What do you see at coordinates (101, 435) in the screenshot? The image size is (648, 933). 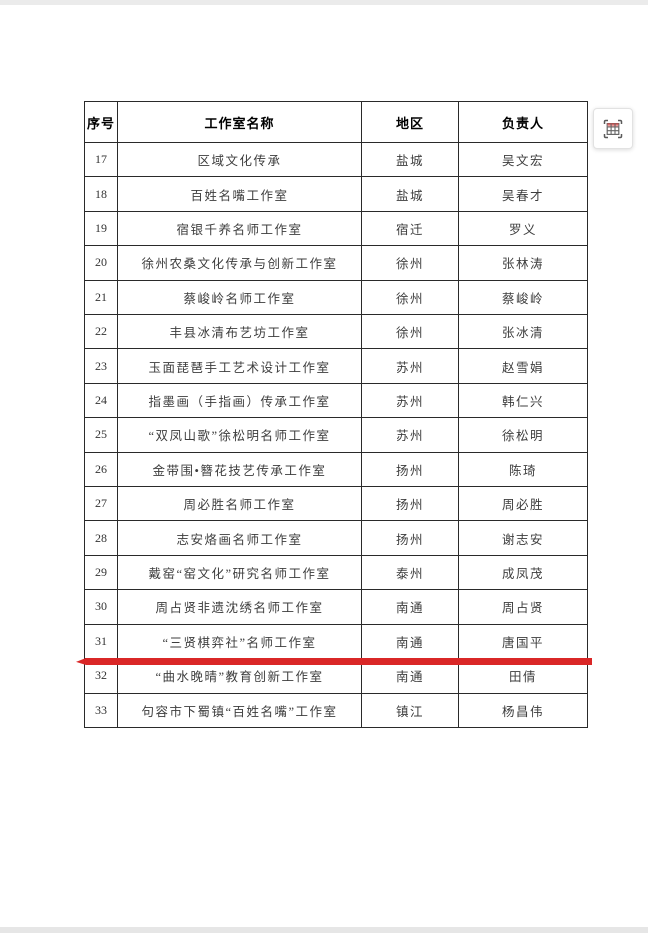 I see `cell-no: 25` at bounding box center [101, 435].